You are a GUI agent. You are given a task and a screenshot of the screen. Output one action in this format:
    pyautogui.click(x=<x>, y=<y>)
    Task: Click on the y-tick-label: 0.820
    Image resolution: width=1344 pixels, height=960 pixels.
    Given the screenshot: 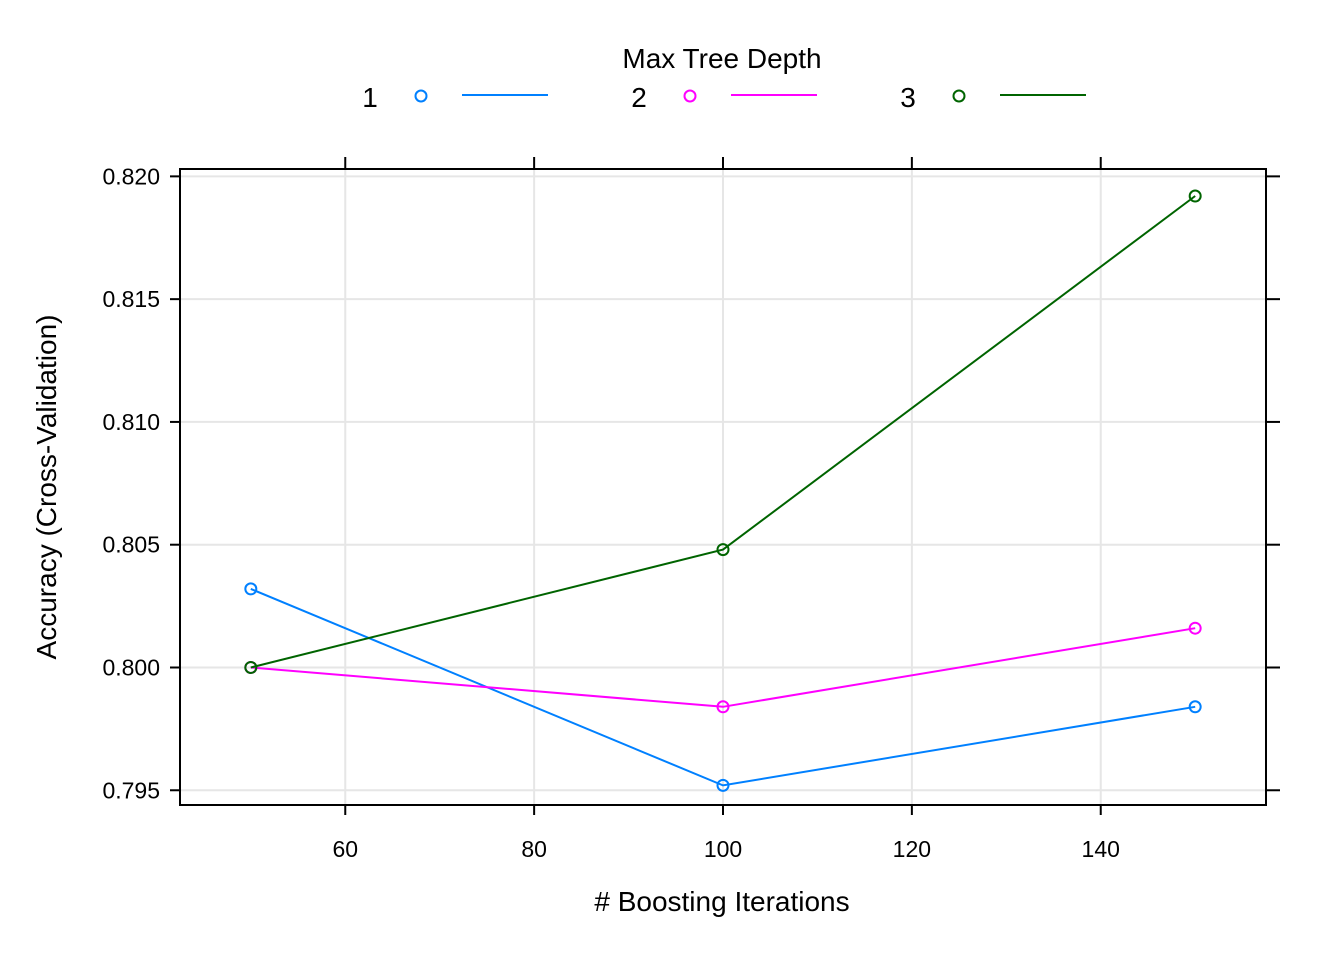 What is the action you would take?
    pyautogui.click(x=131, y=176)
    